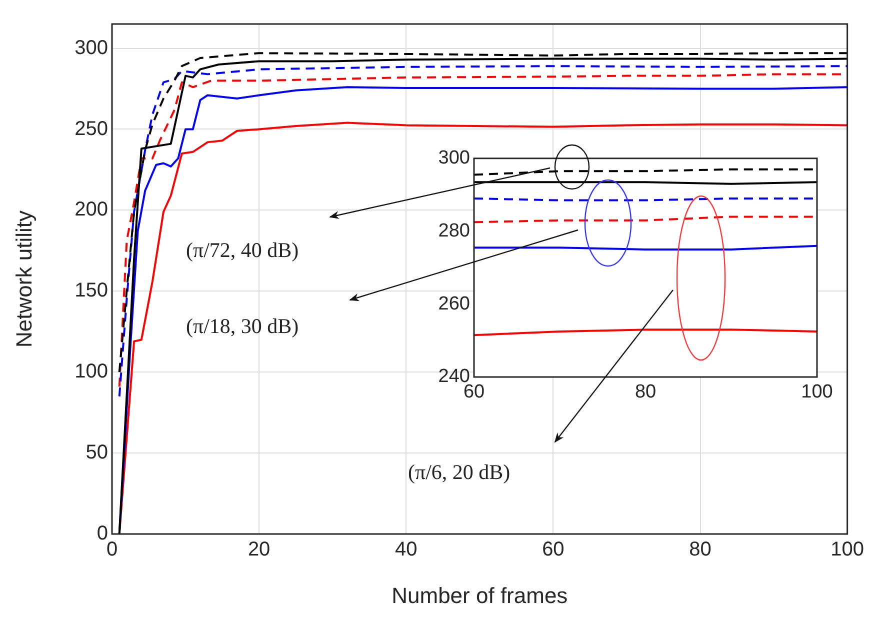 The width and height of the screenshot is (876, 622). Describe the element at coordinates (91, 129) in the screenshot. I see `y-tick-label: 250` at that location.